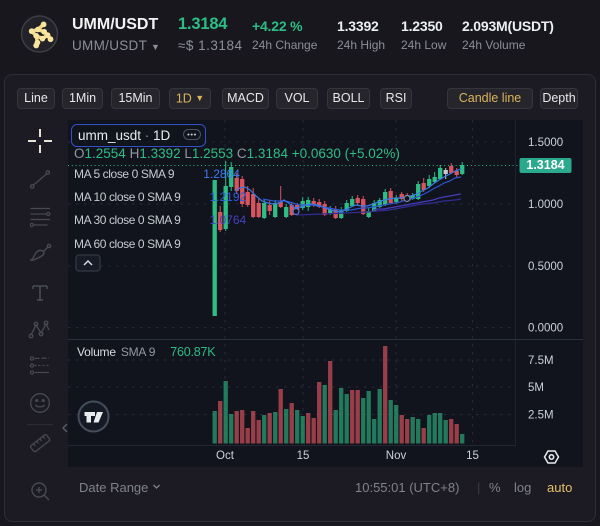 Image resolution: width=600 pixels, height=526 pixels. What do you see at coordinates (545, 329) in the screenshot?
I see `svg-text: 0.0000` at bounding box center [545, 329].